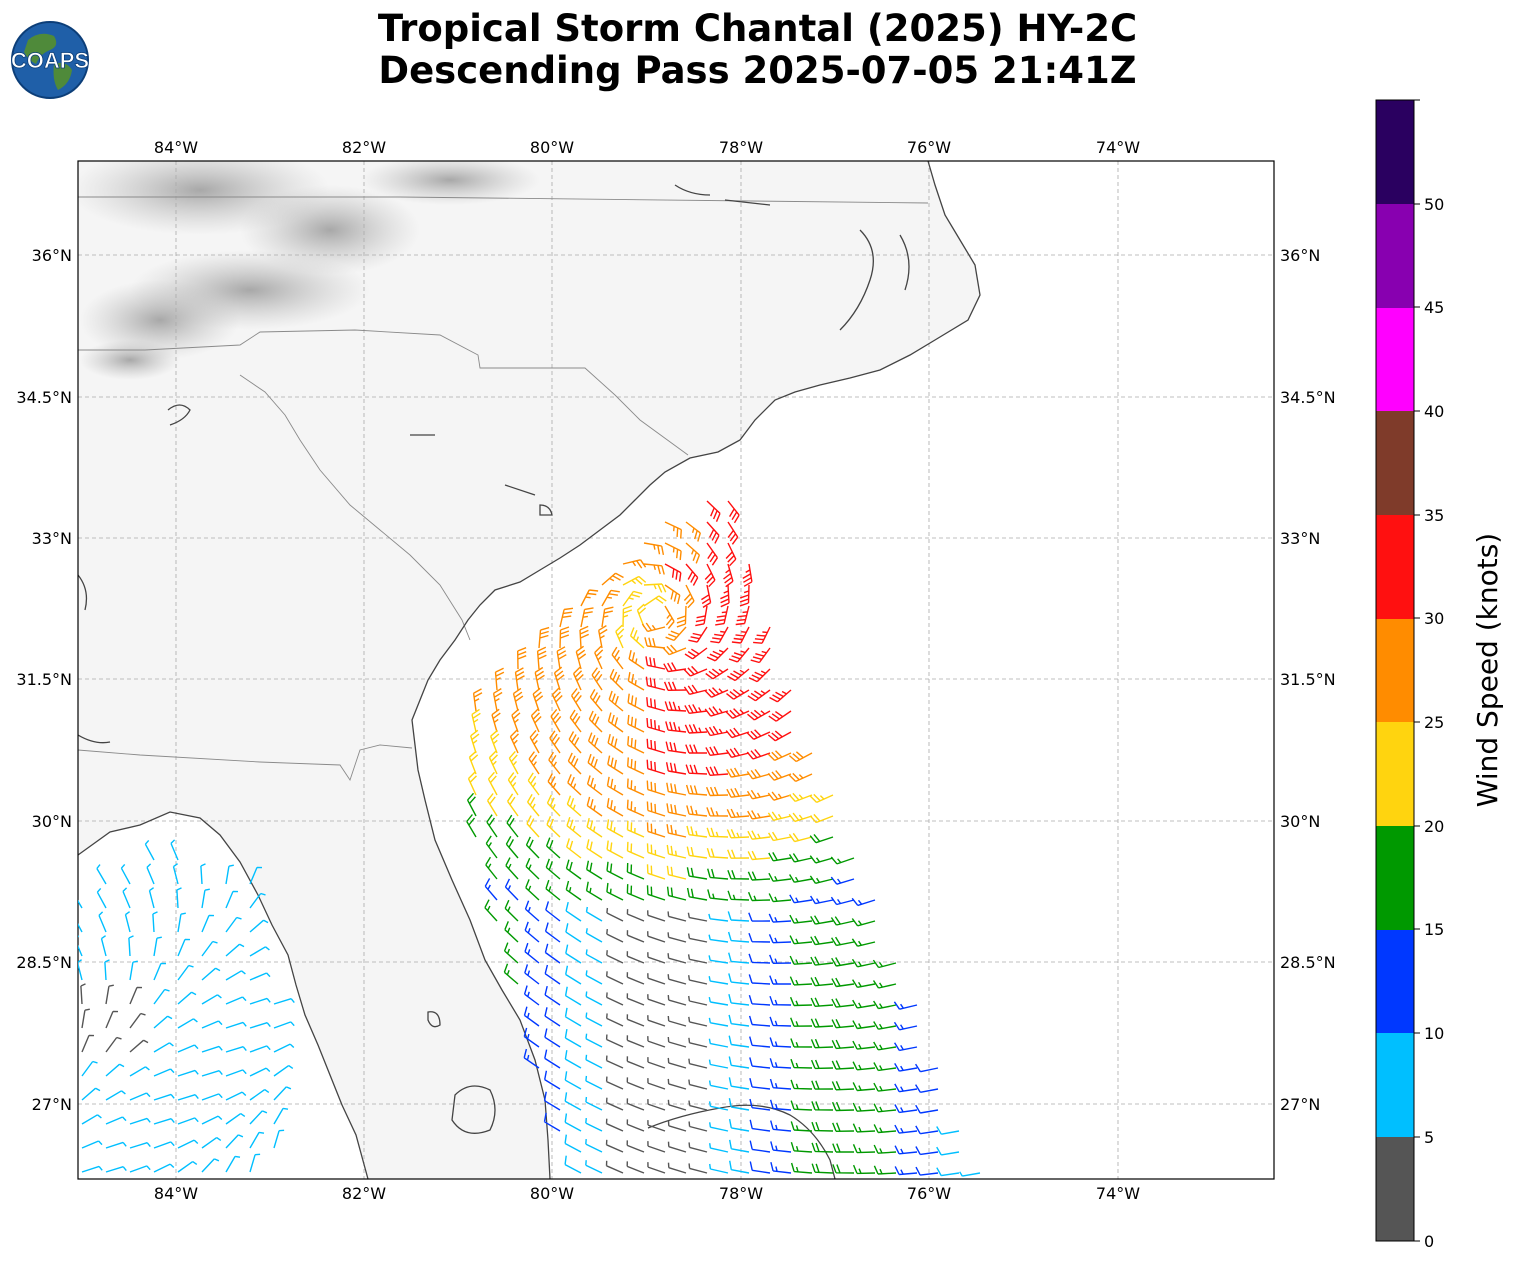 This screenshot has width=1513, height=1264. Describe the element at coordinates (44, 962) in the screenshot. I see `lat-tick-label: 28.5°N` at that location.